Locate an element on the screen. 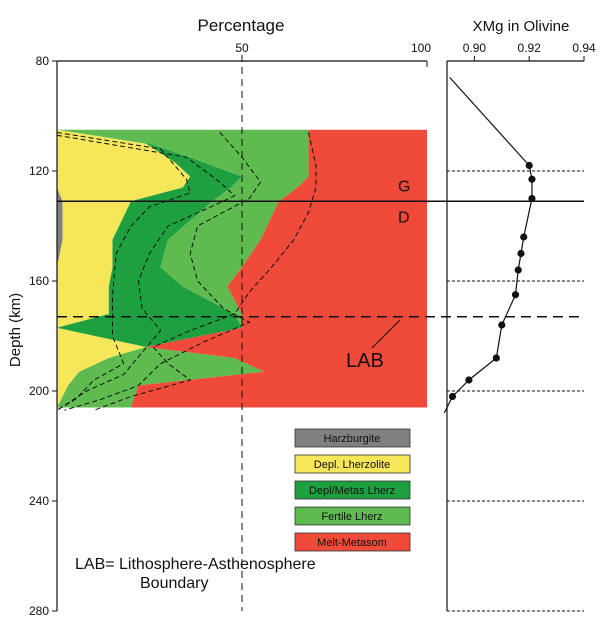 The width and height of the screenshot is (600, 617). legend-label-1: Harzburgite is located at coordinates (352, 439).